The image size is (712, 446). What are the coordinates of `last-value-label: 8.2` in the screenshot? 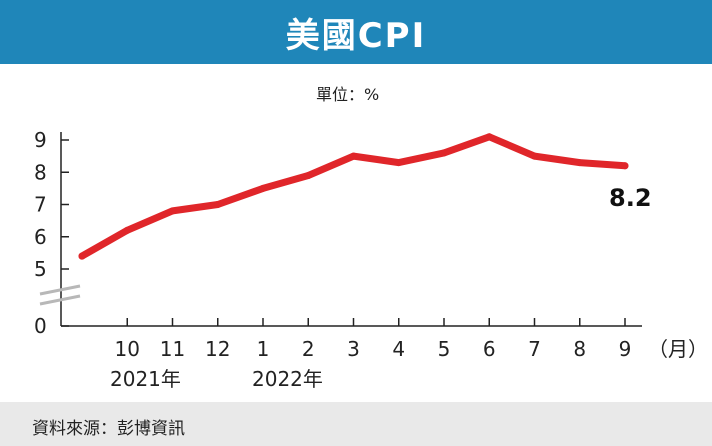 It's located at (630, 198).